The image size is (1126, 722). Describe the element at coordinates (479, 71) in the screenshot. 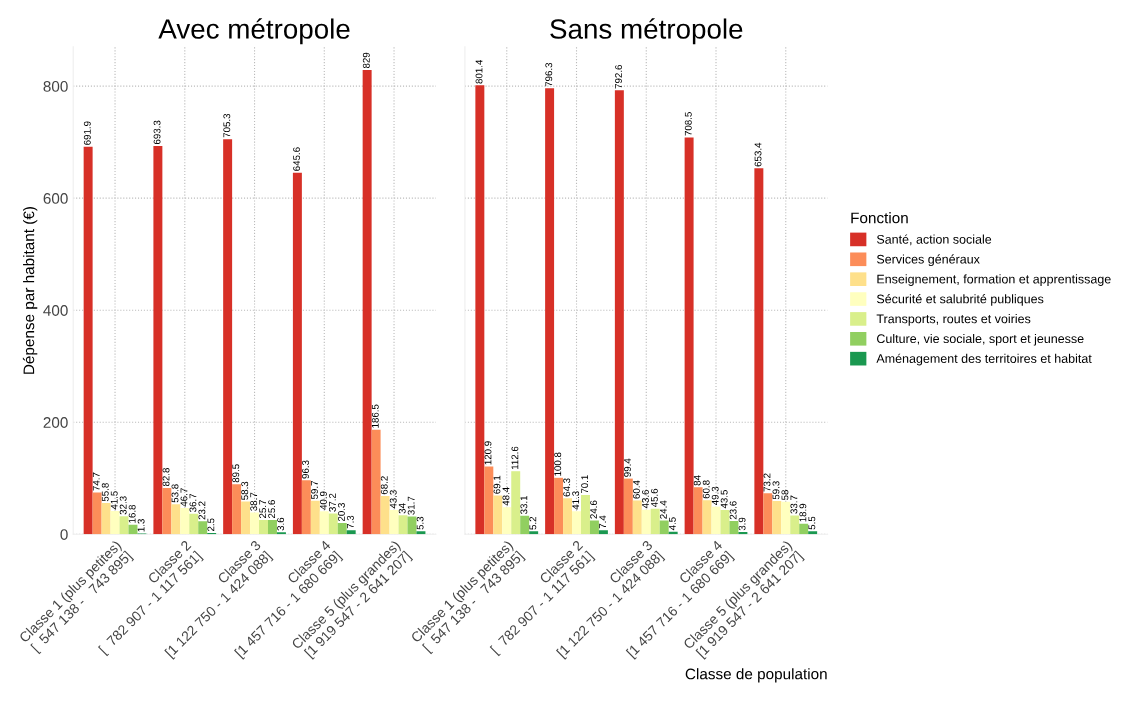

I see `data-label: 801.4` at that location.